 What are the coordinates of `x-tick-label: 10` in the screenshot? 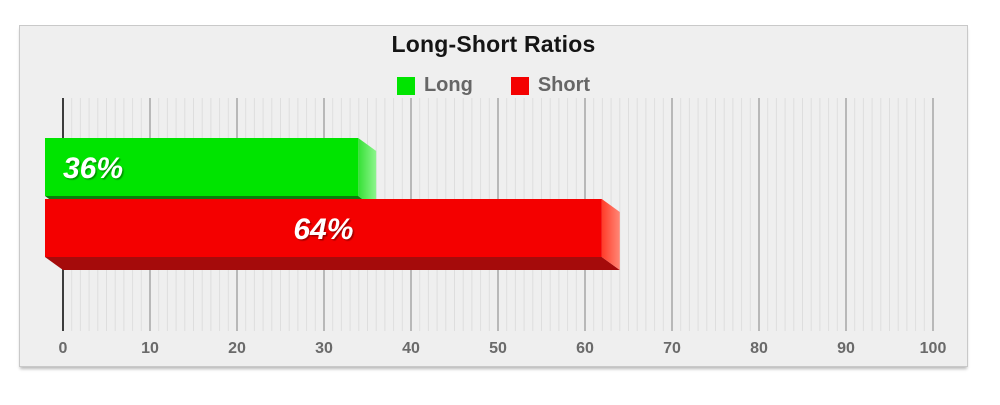 It's located at (150, 348).